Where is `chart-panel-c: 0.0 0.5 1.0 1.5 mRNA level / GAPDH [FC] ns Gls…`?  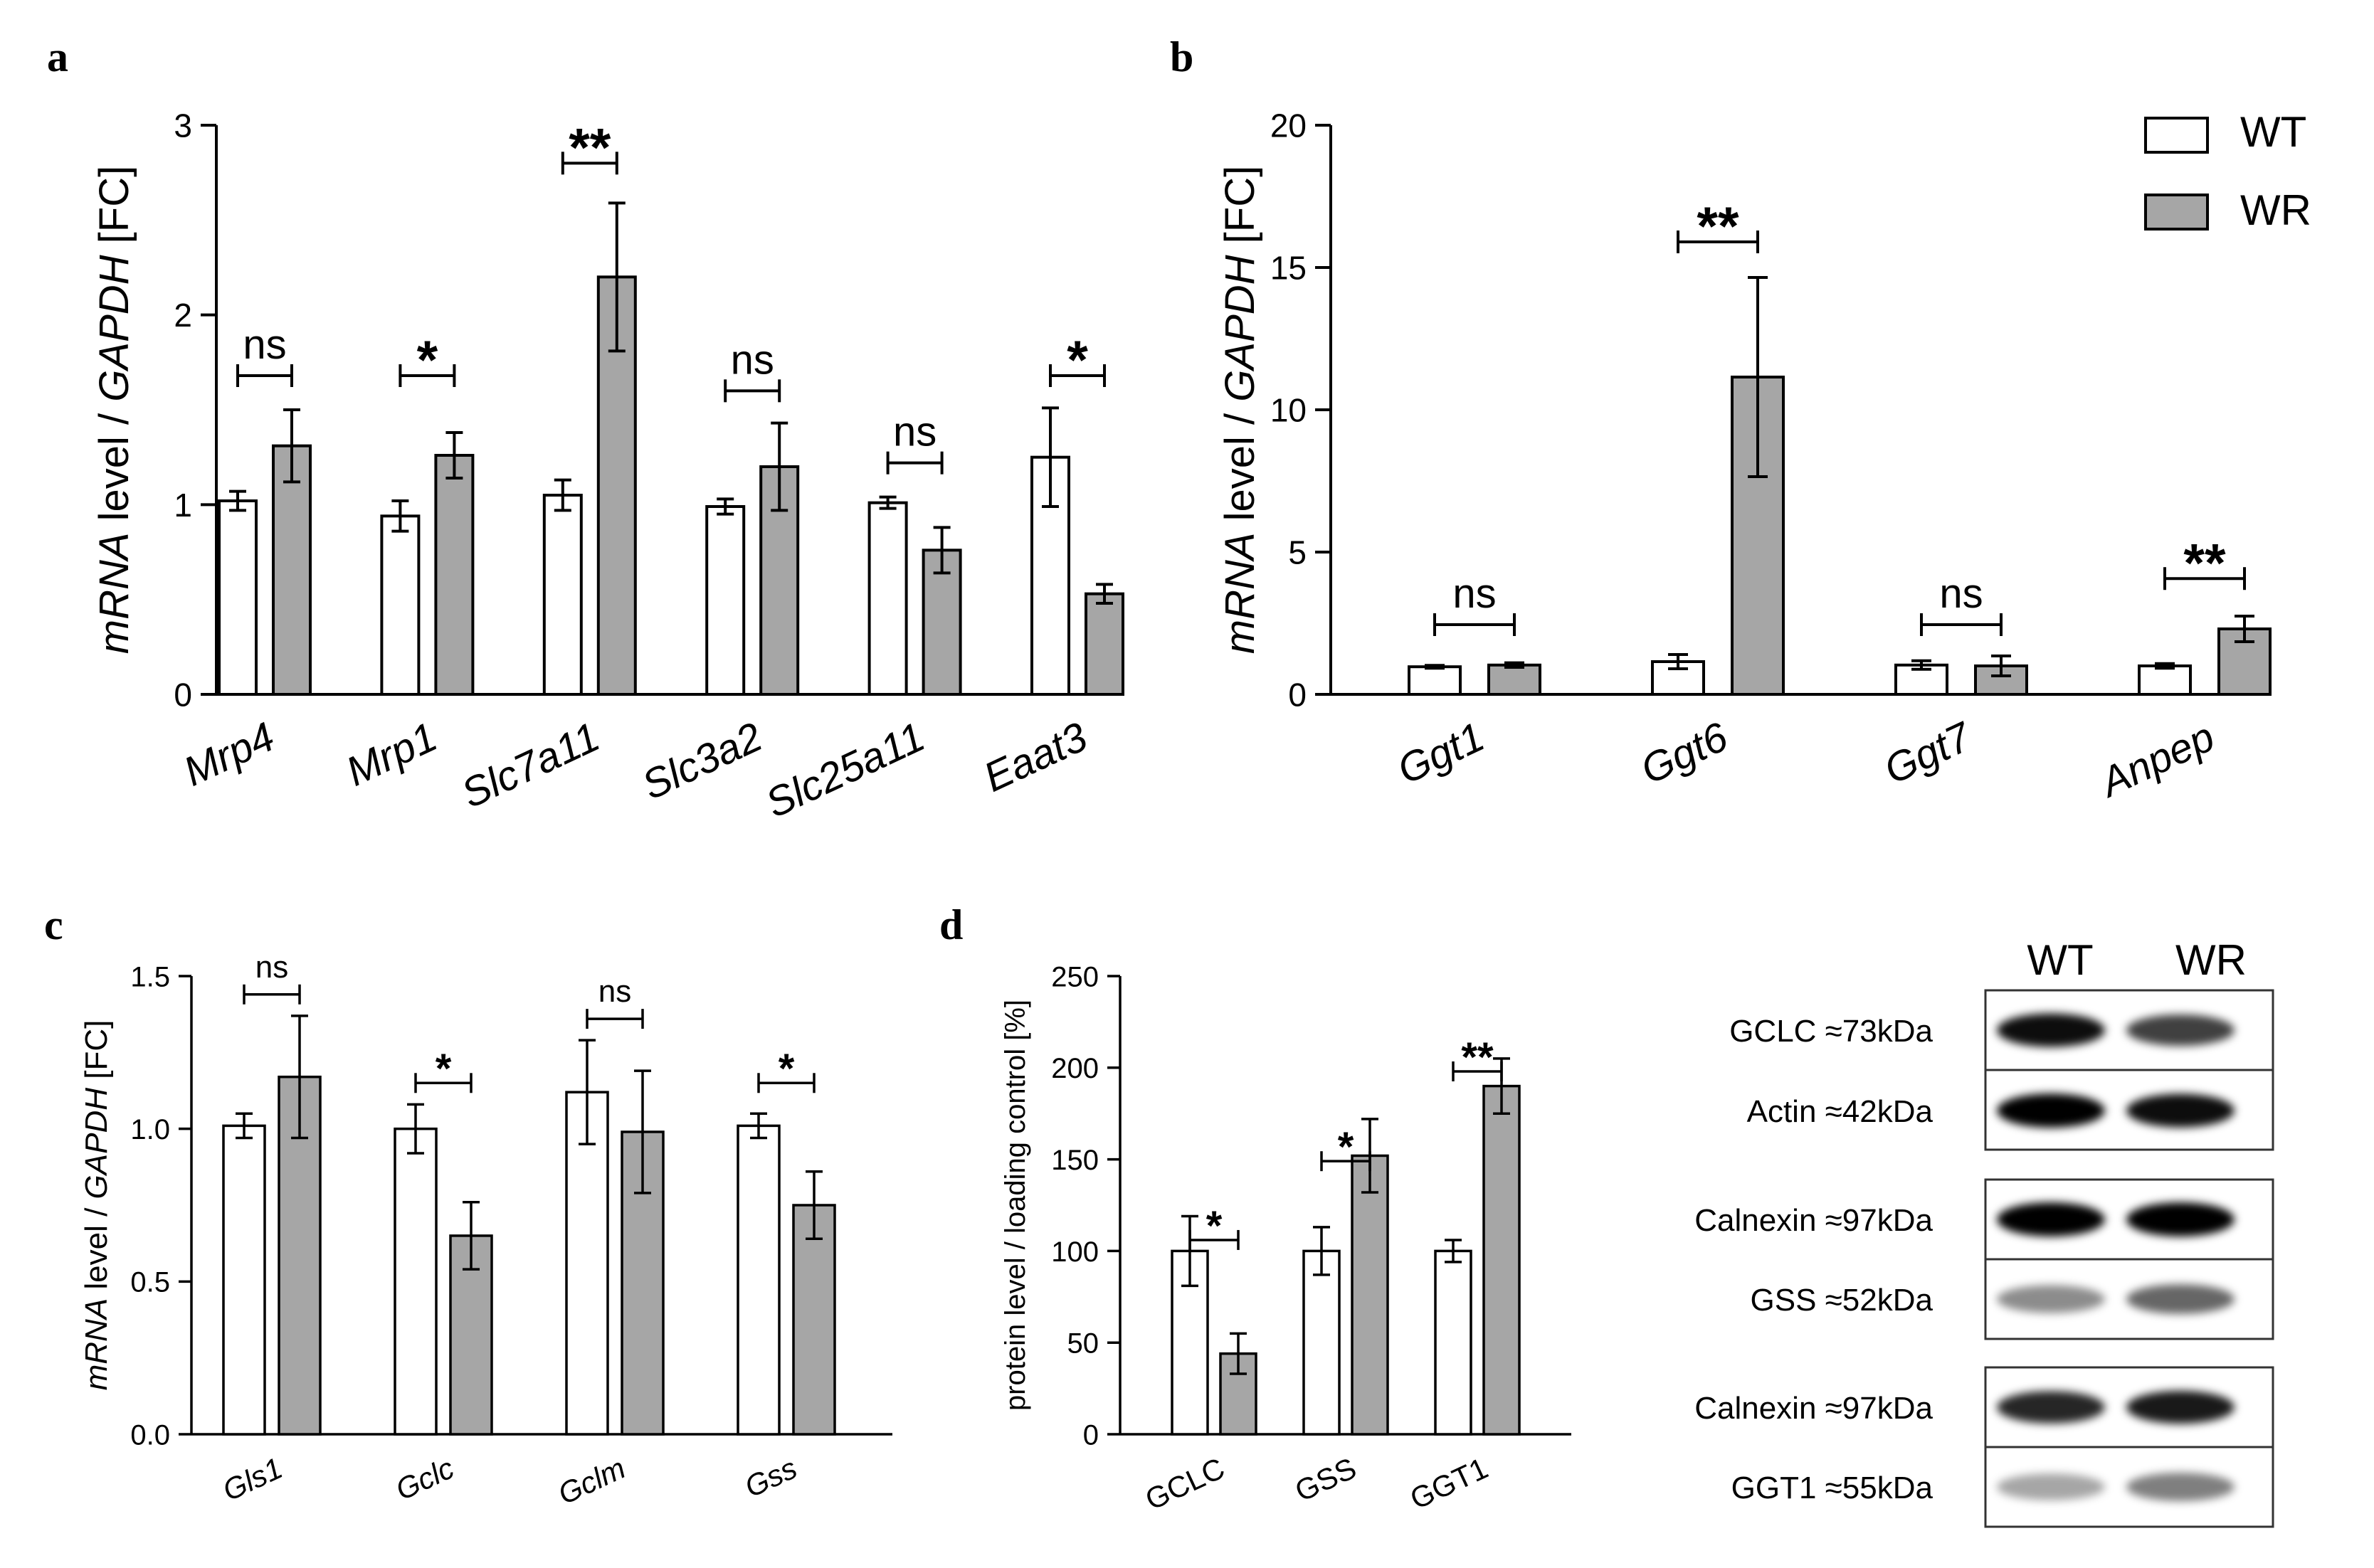
chart-panel-c: 0.0 0.5 1.0 1.5 mRNA level / GAPDH [FC] ns Gls… is located at coordinates (485, 1230).